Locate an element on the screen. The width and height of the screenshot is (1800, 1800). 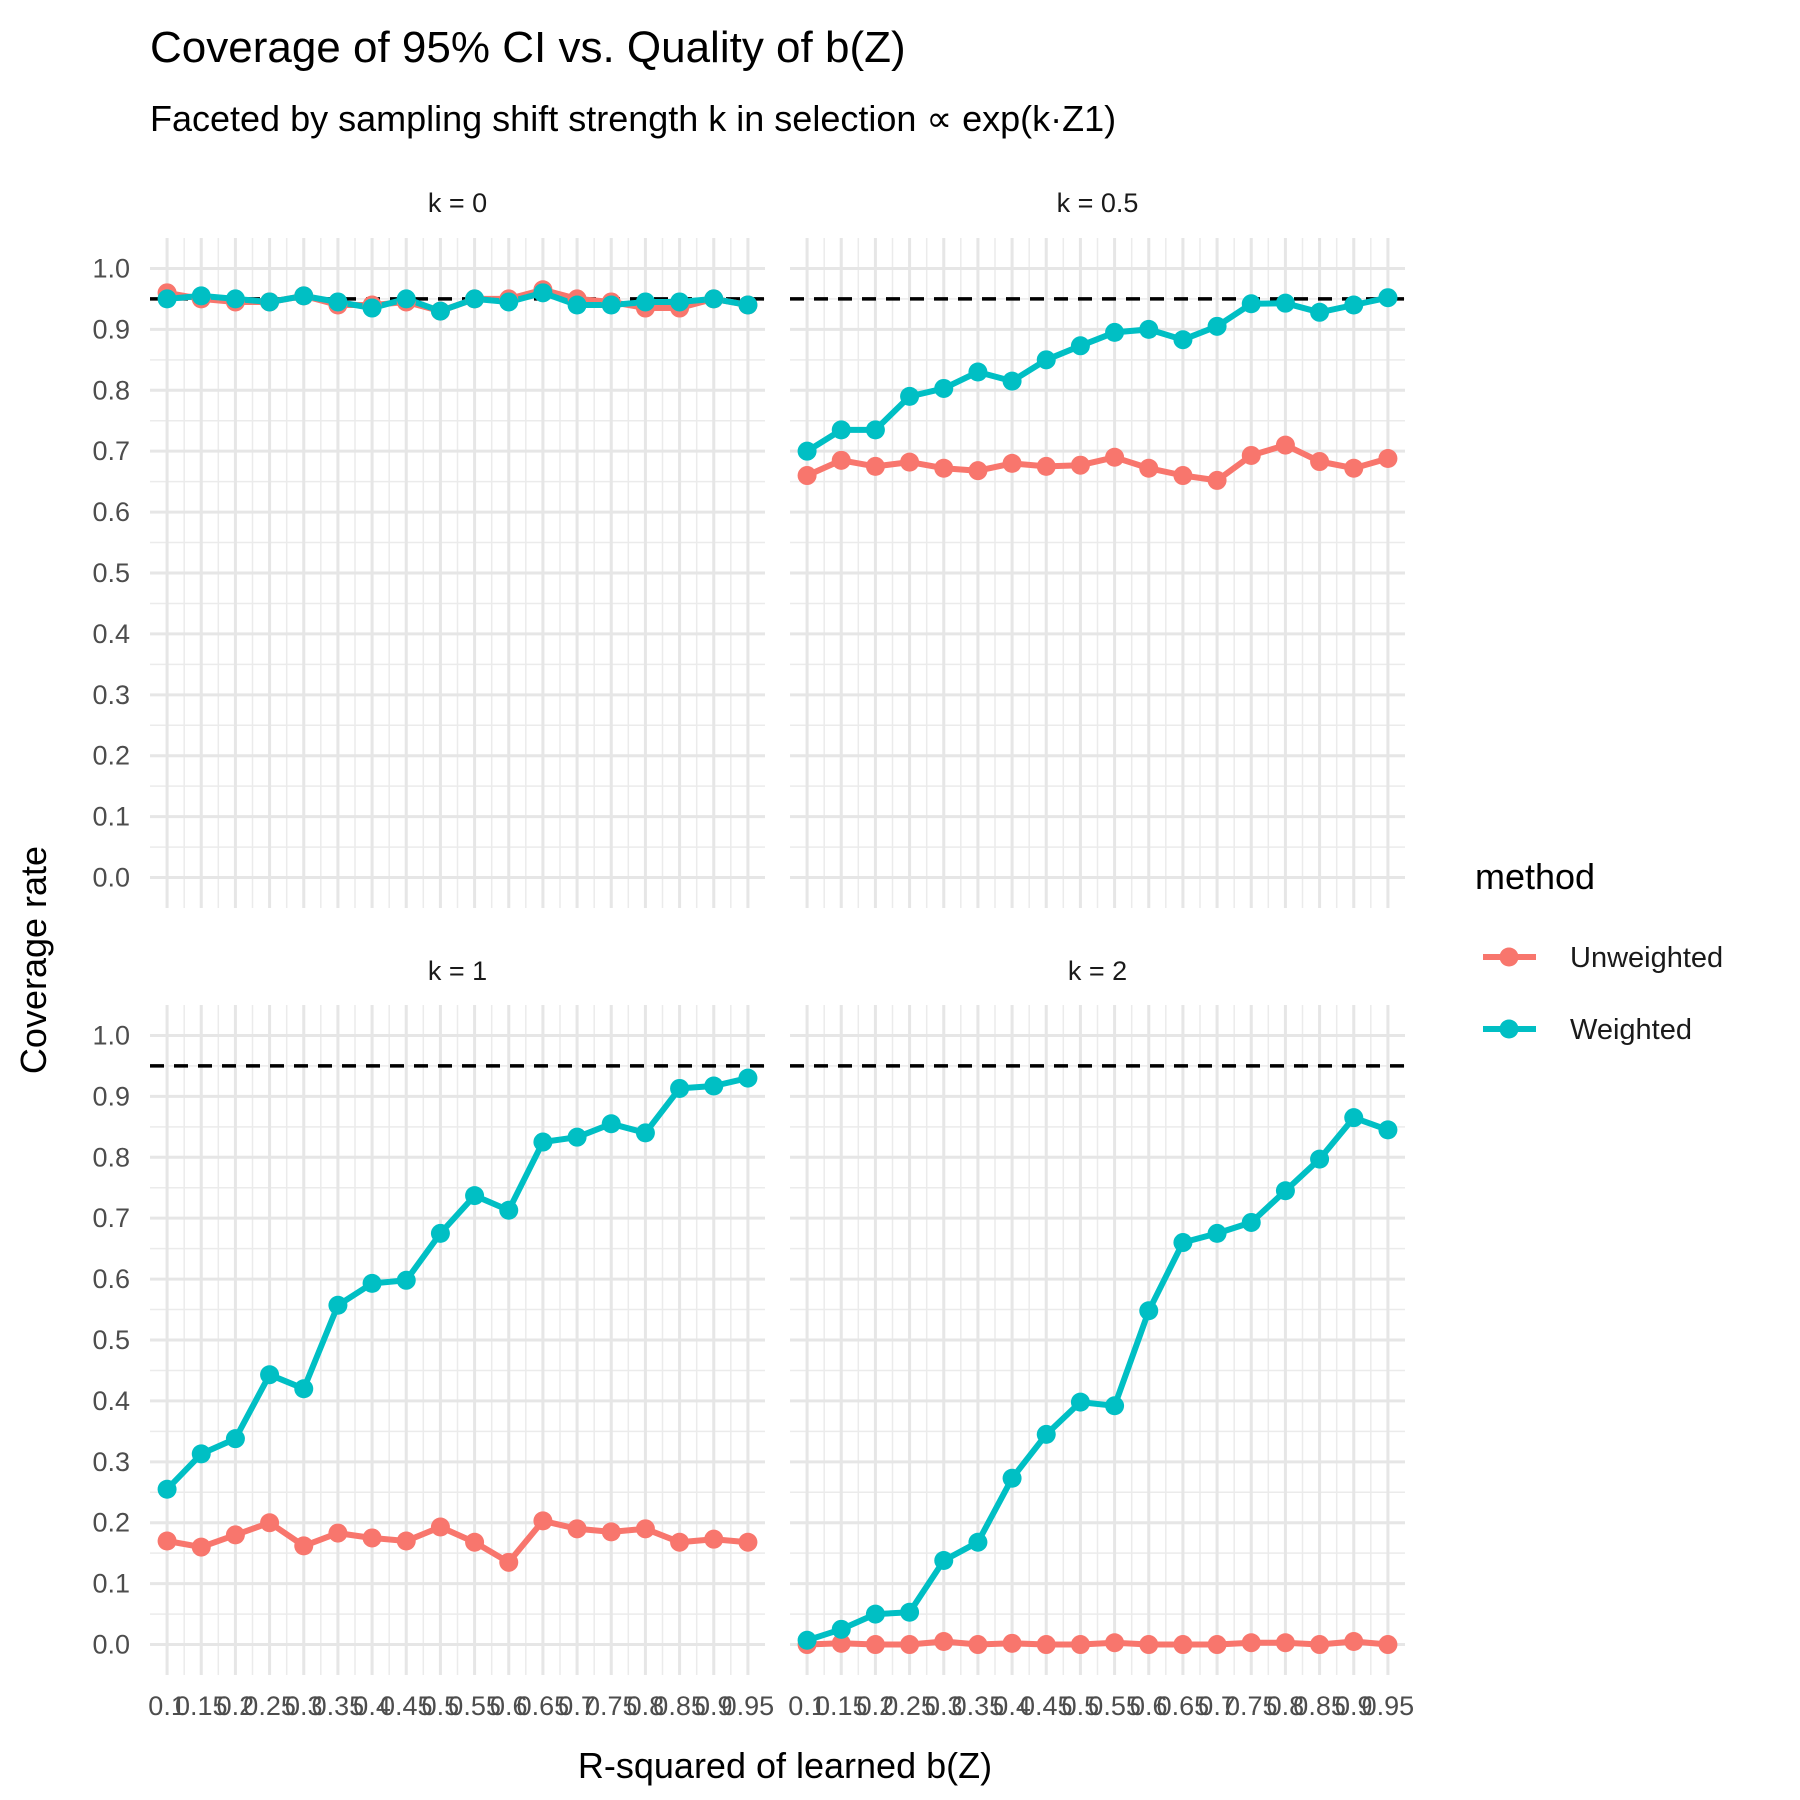
y-tick-label: 0.9 is located at coordinates (111, 1096).